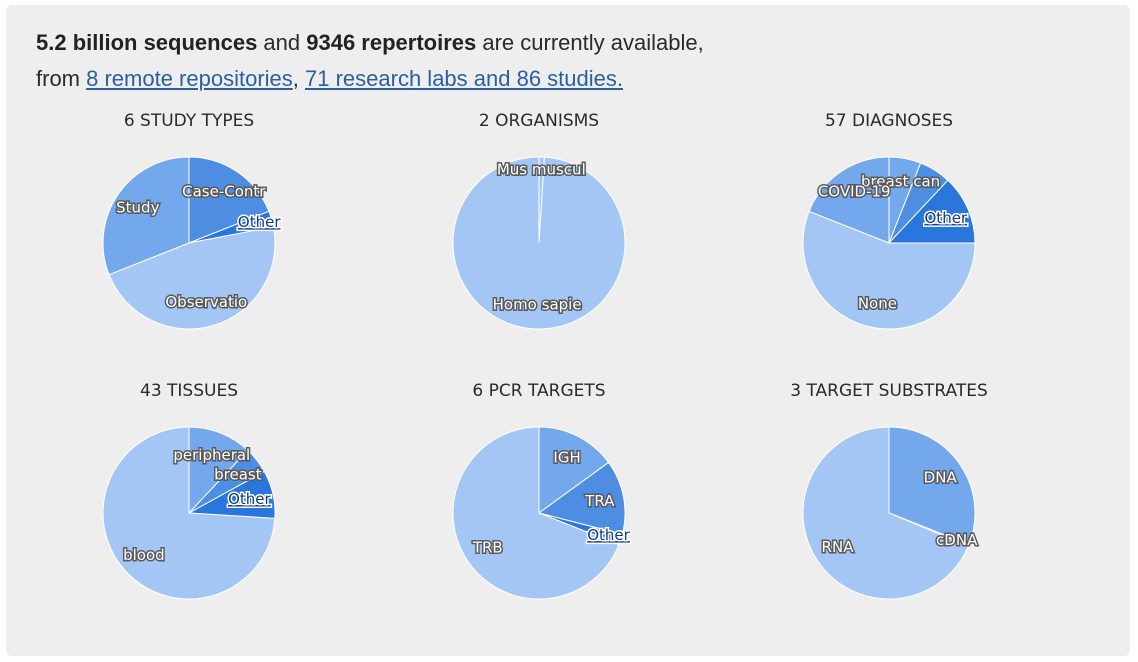 This screenshot has height=662, width=1138. I want to click on slice-label-homo-sapie: Homo sapie, so click(537, 304).